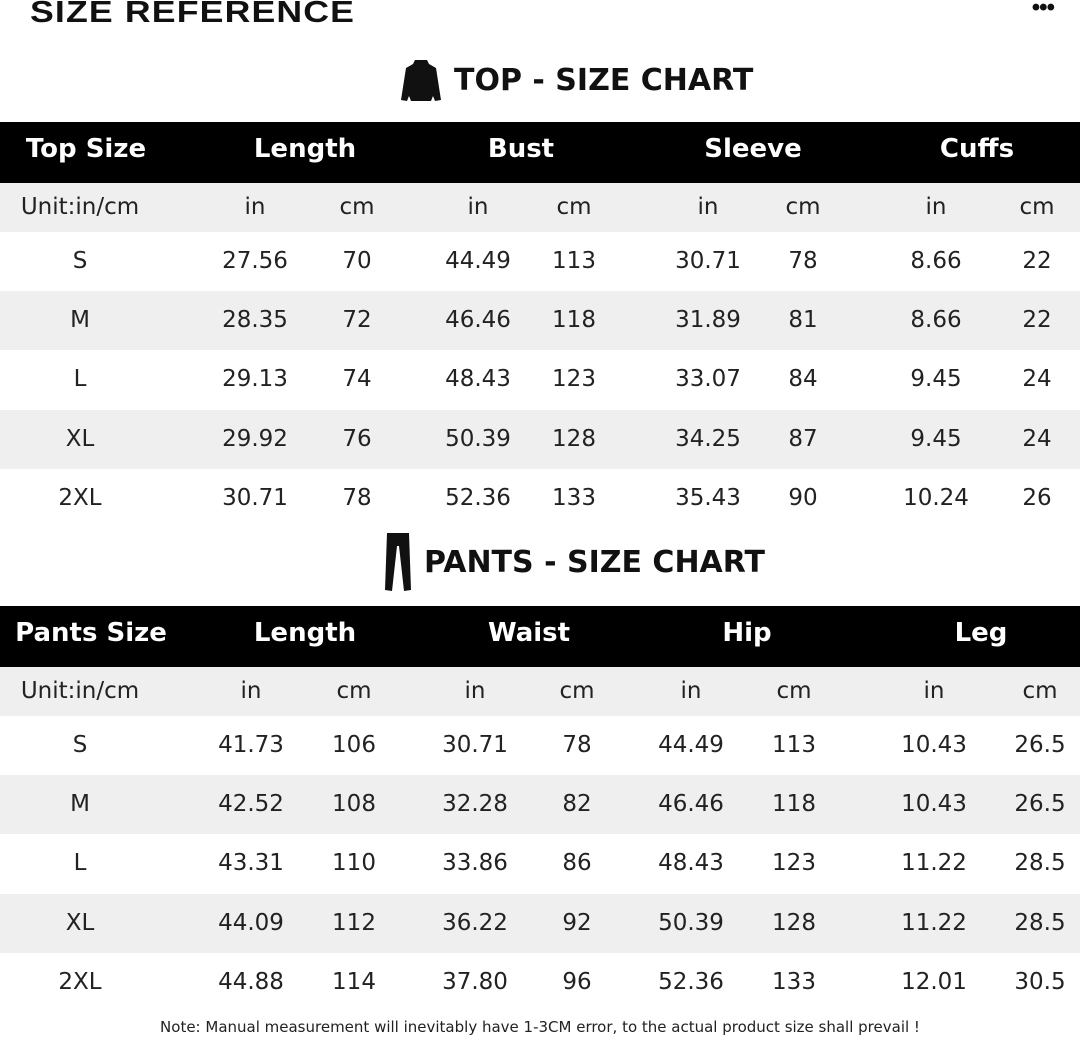 The height and width of the screenshot is (1039, 1080). Describe the element at coordinates (1037, 497) in the screenshot. I see `top-table-cell: 26` at that location.